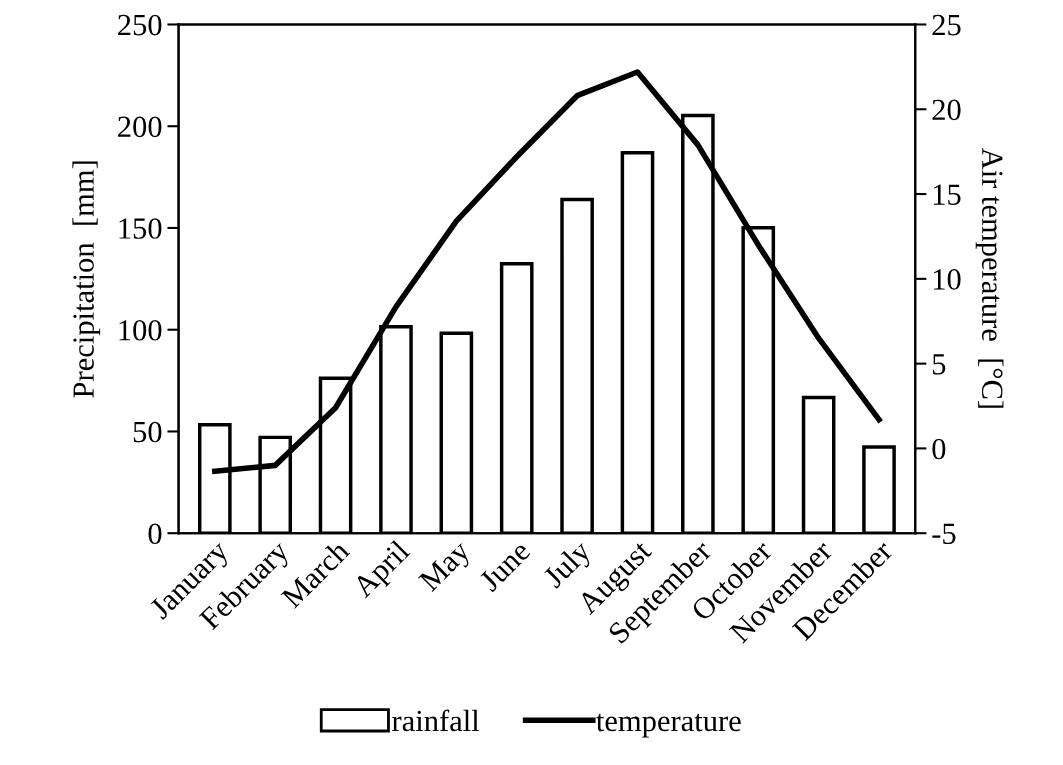 This screenshot has width=1063, height=765. Describe the element at coordinates (939, 364) in the screenshot. I see `y2-tick-label: 5` at that location.